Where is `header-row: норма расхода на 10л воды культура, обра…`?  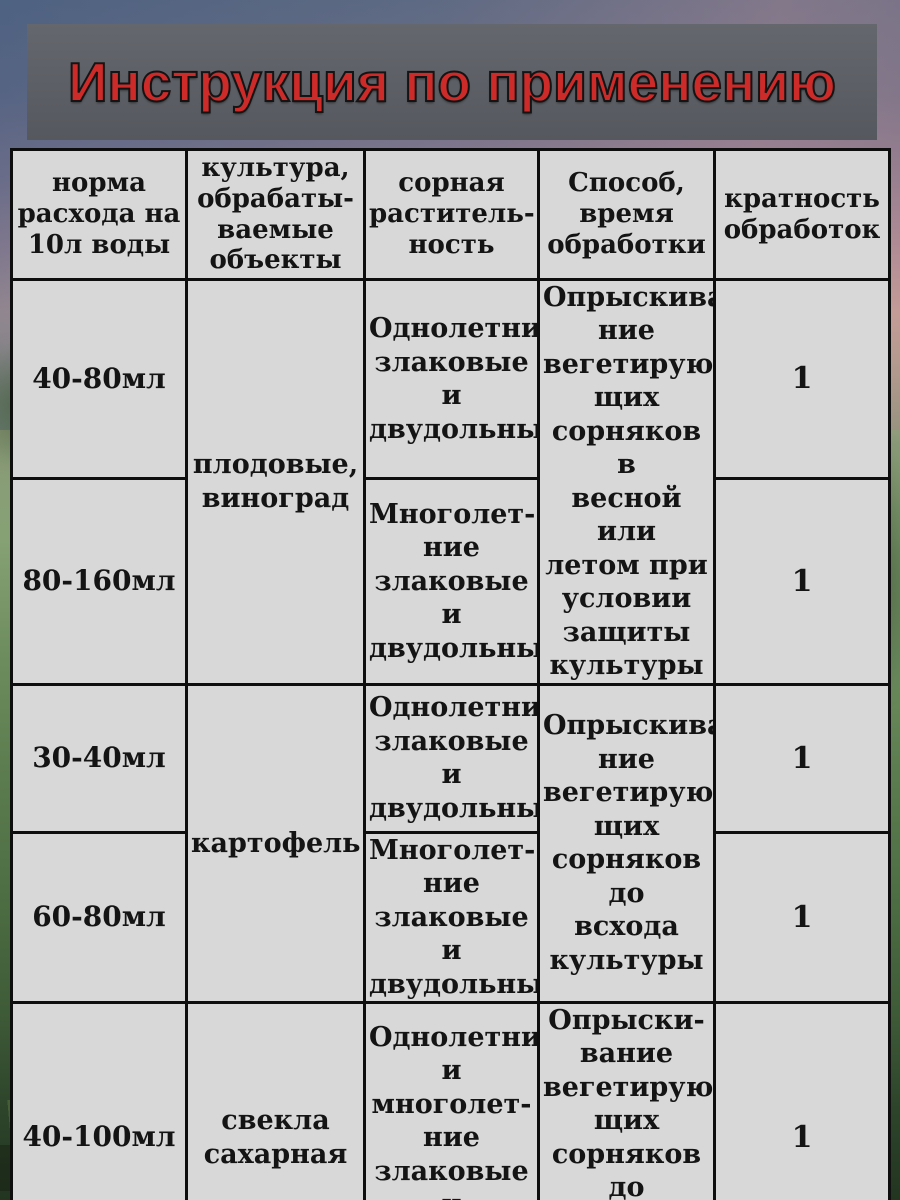
header-row: норма расхода на 10л воды культура, обра… is located at coordinates (450, 214).